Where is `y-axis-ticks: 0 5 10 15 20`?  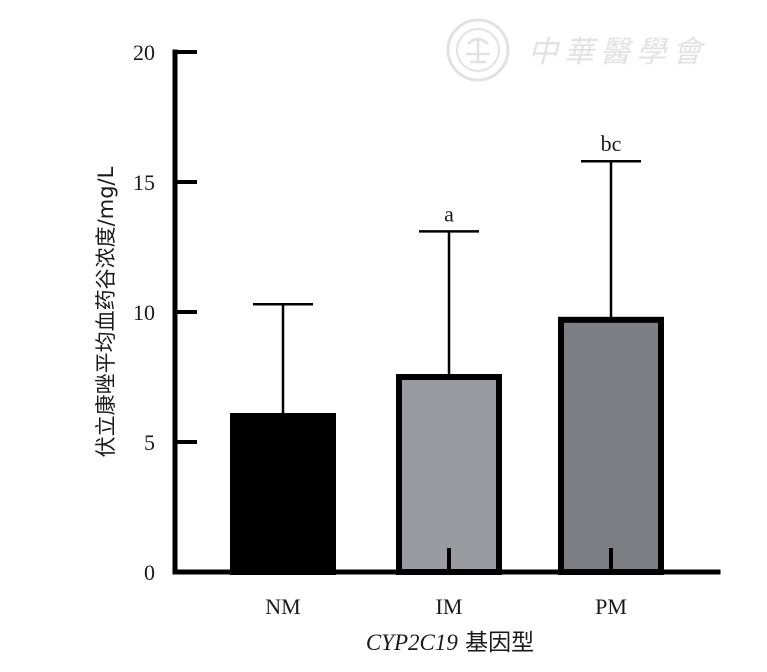
y-axis-ticks: 0 5 10 15 20 is located at coordinates (165, 312).